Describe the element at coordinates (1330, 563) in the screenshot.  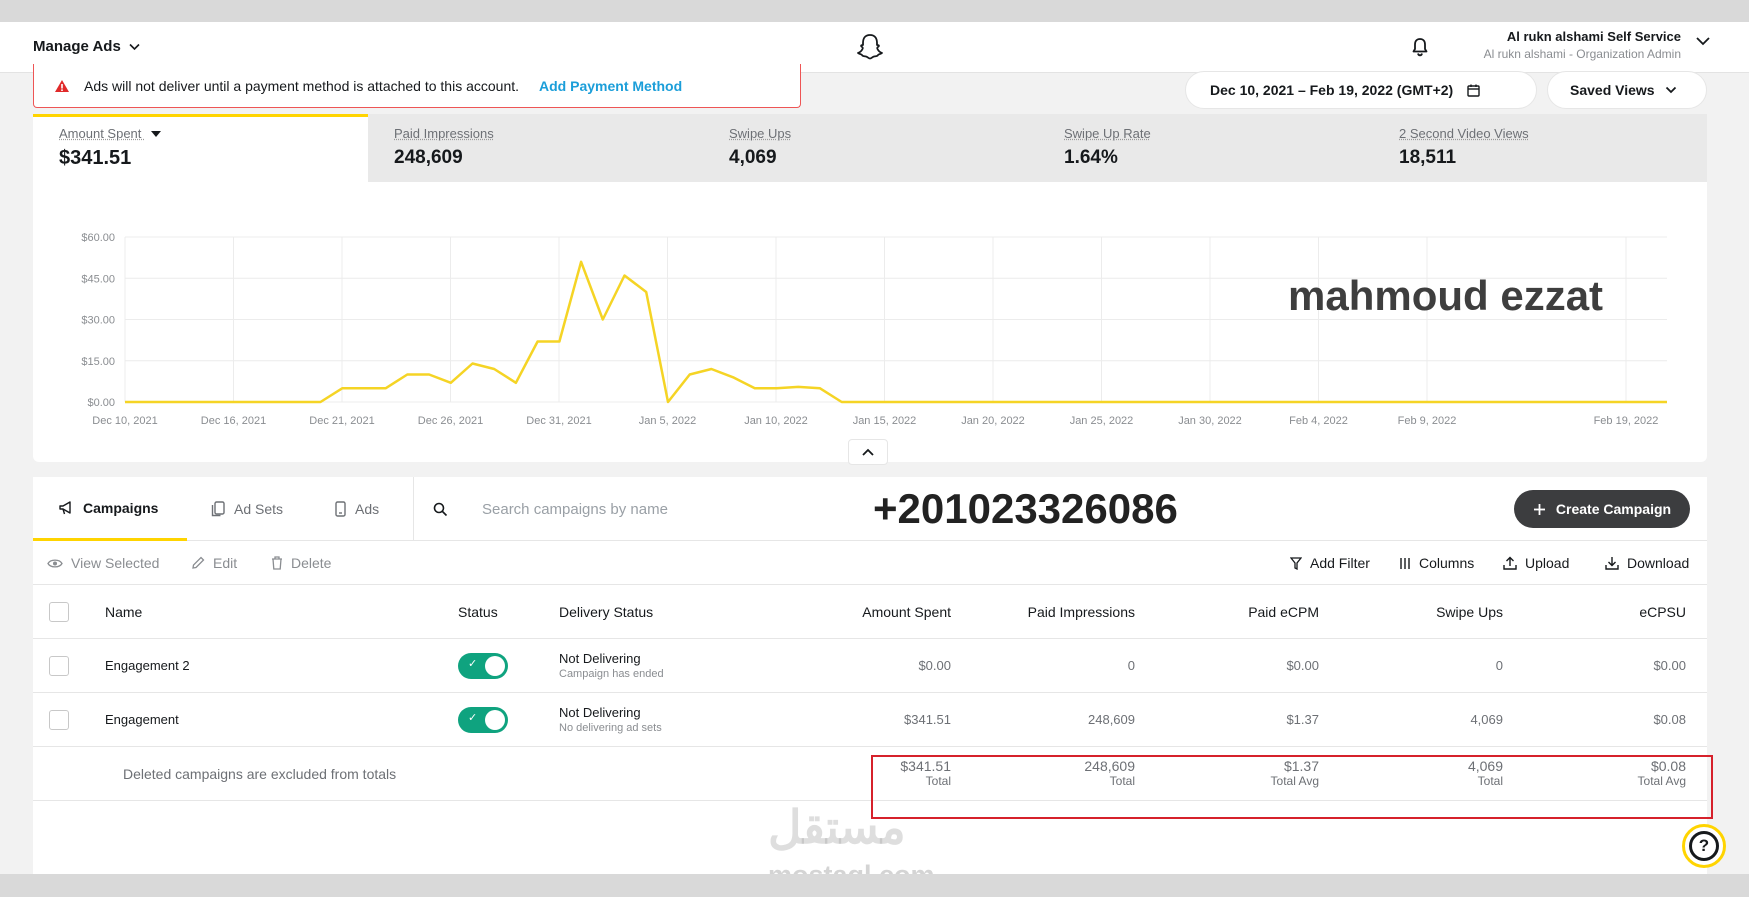
I see `add-filter-button: Add Filter` at that location.